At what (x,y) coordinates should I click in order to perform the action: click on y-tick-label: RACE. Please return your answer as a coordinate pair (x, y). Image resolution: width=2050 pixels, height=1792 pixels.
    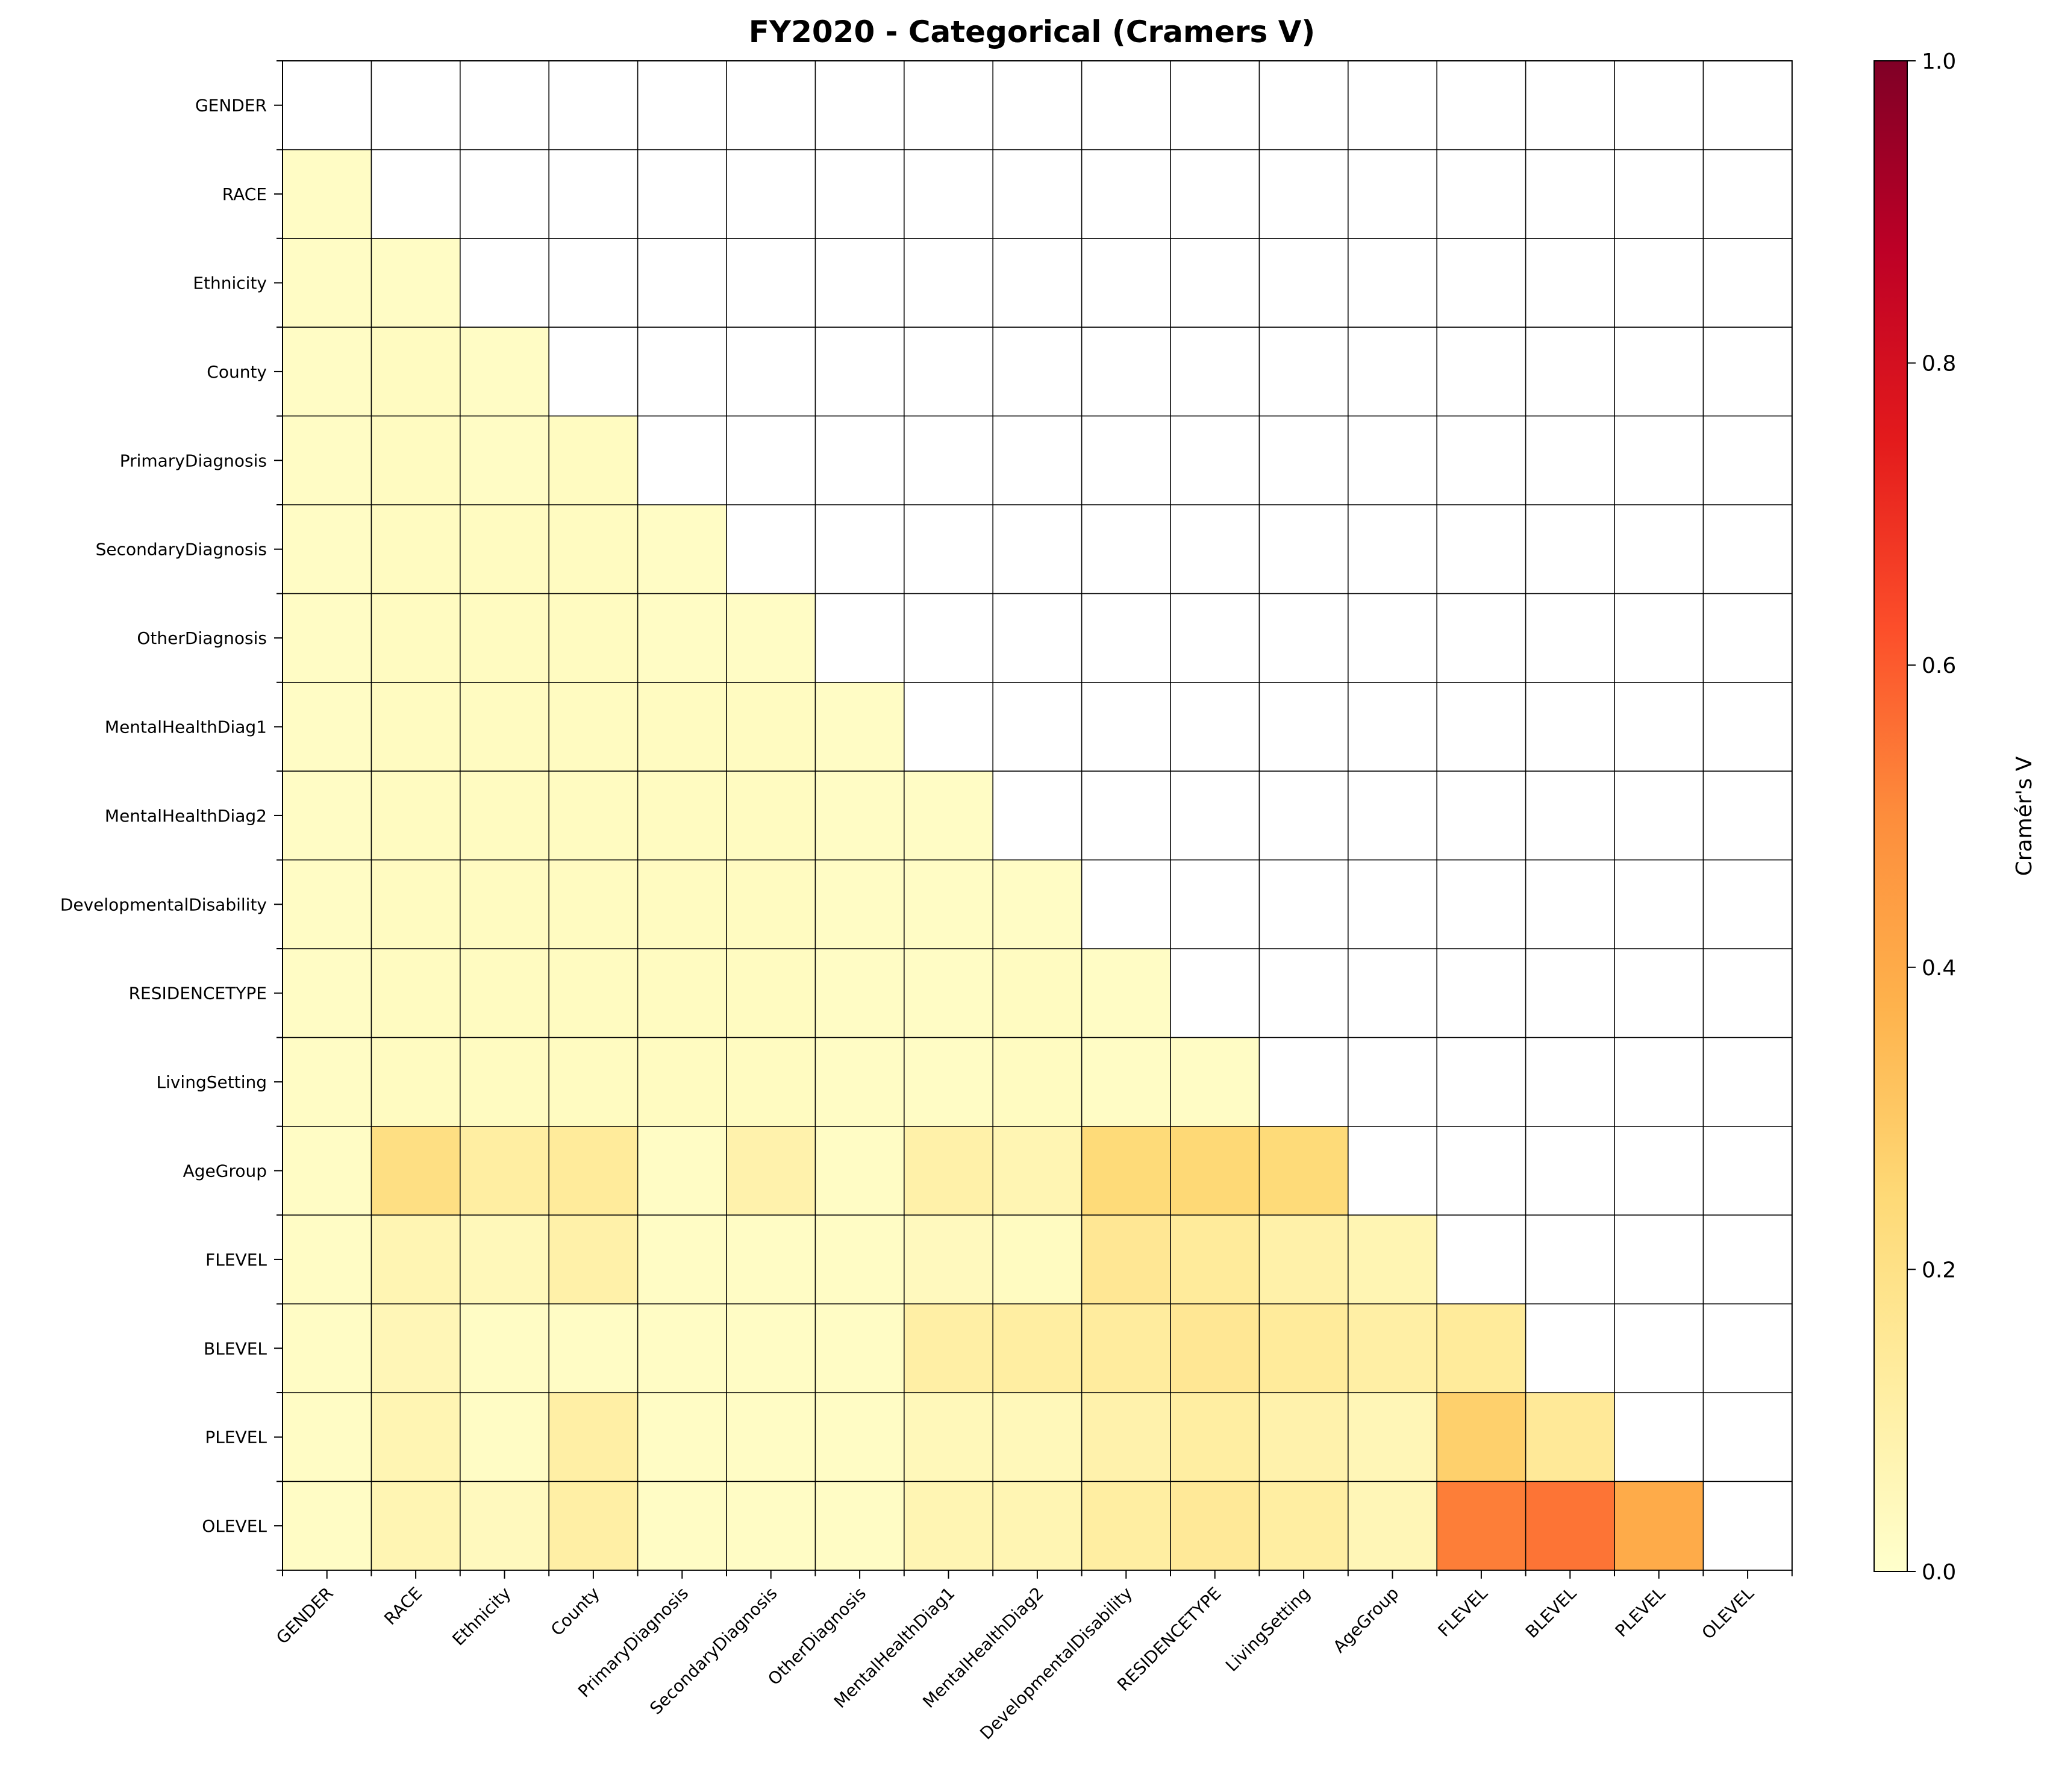
    Looking at the image, I should click on (245, 194).